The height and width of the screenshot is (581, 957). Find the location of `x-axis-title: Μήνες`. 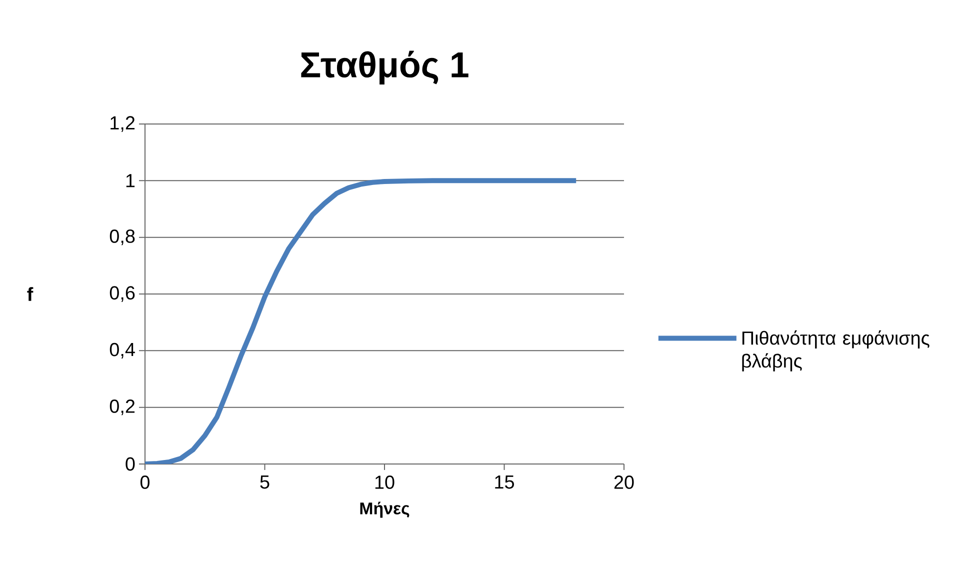

x-axis-title: Μήνες is located at coordinates (385, 510).